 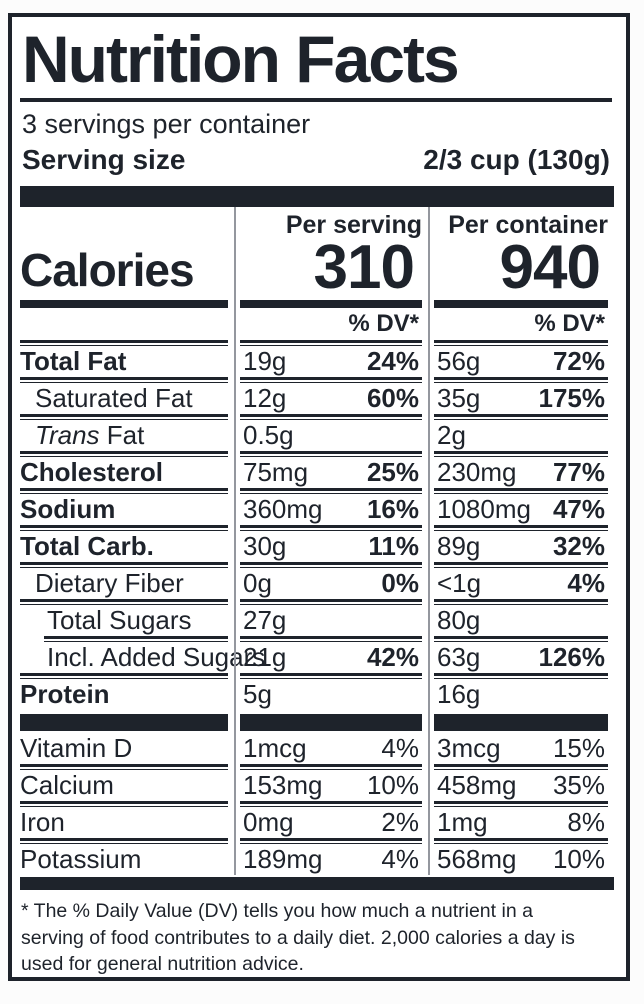 I want to click on per-container-cell: 1080mg 47%, so click(x=521, y=509).